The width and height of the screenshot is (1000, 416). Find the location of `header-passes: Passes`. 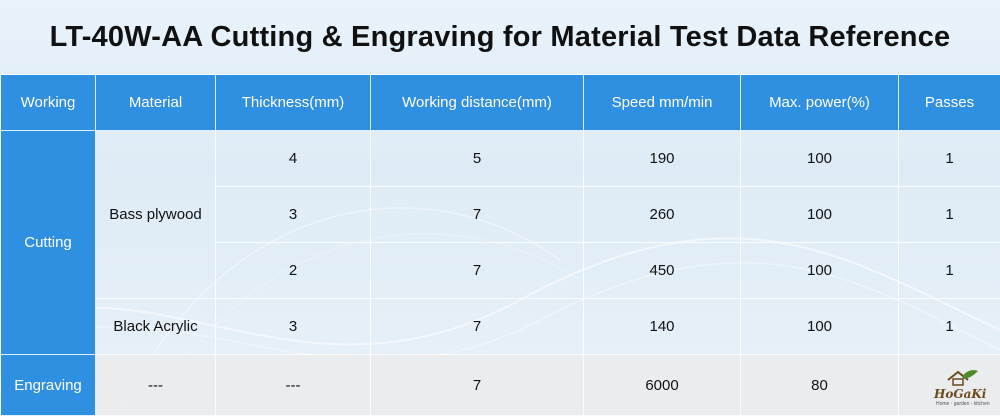

header-passes: Passes is located at coordinates (949, 103).